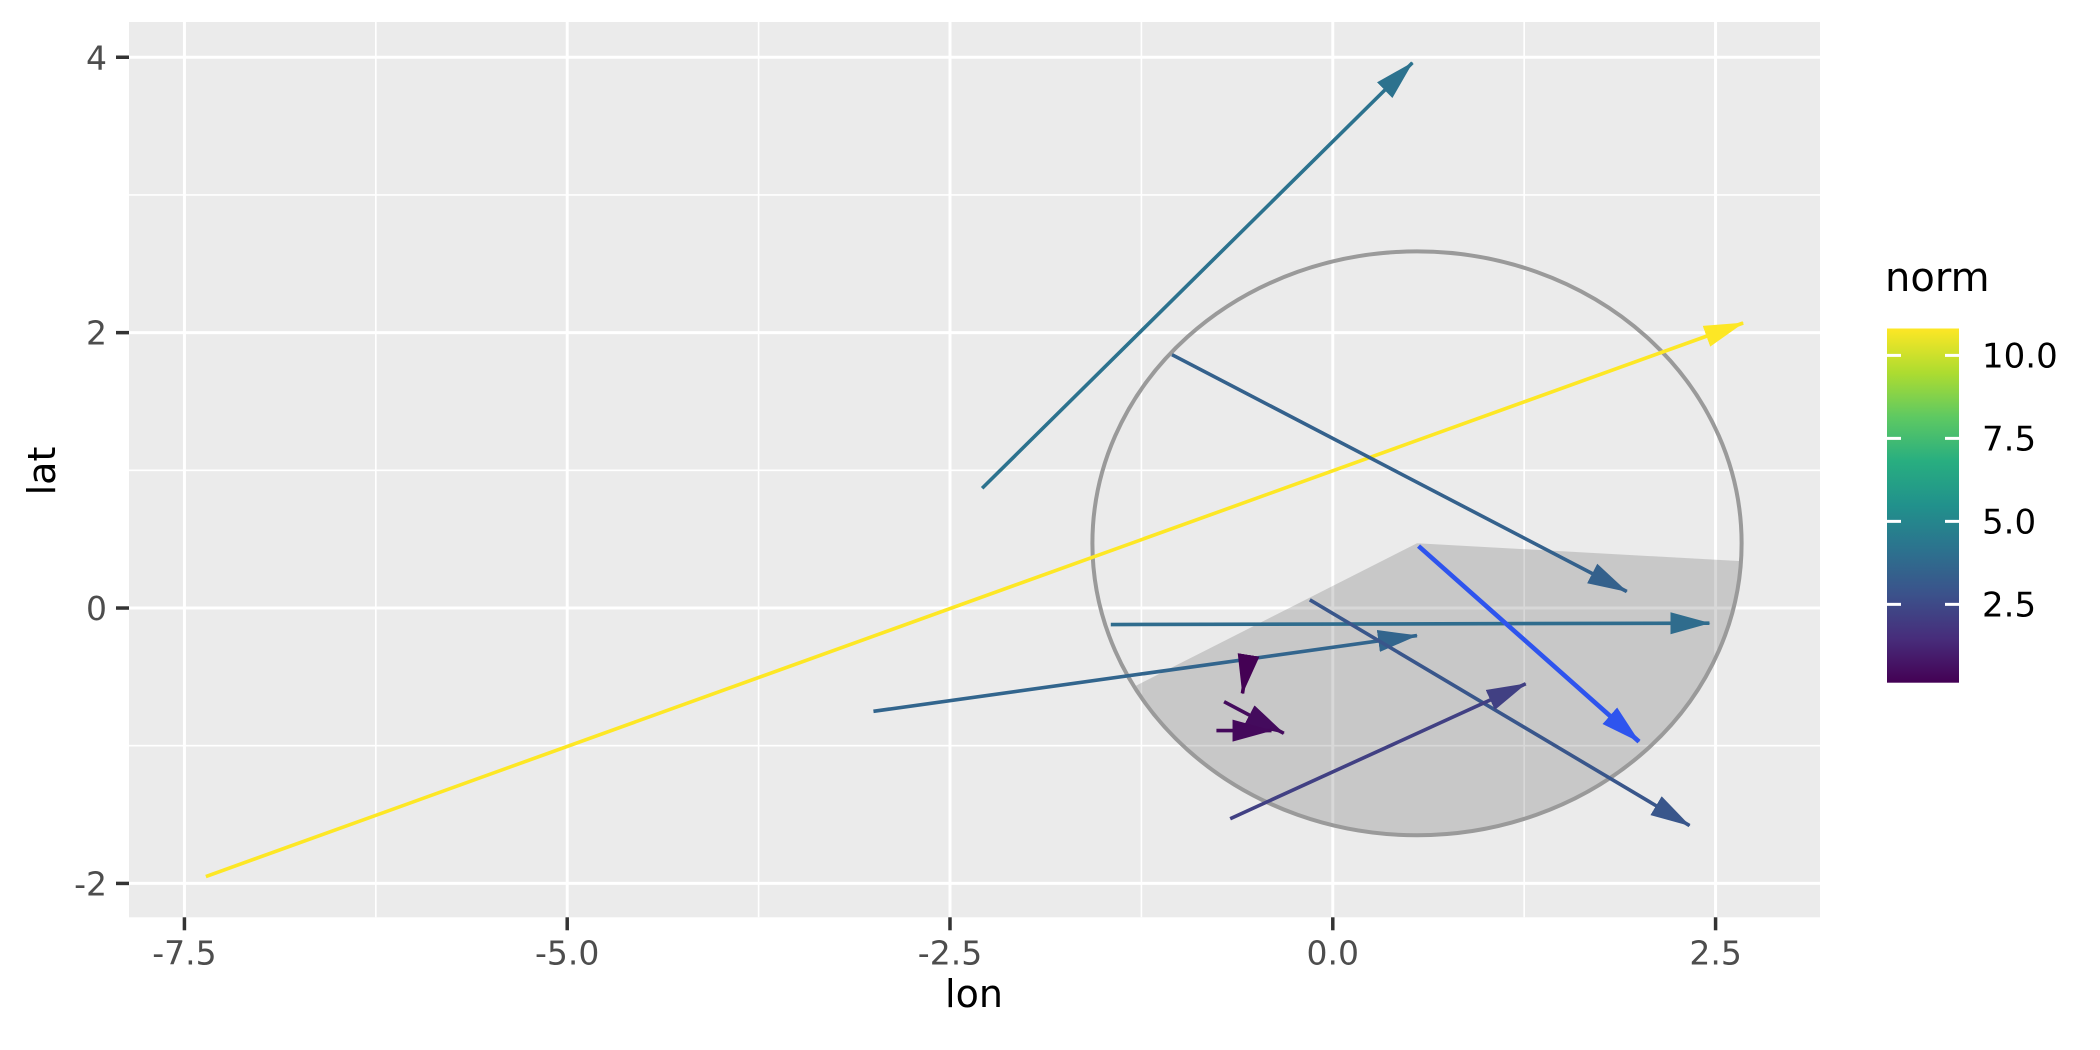 The height and width of the screenshot is (1050, 2100). What do you see at coordinates (974, 994) in the screenshot?
I see `x-axis-title: lon` at bounding box center [974, 994].